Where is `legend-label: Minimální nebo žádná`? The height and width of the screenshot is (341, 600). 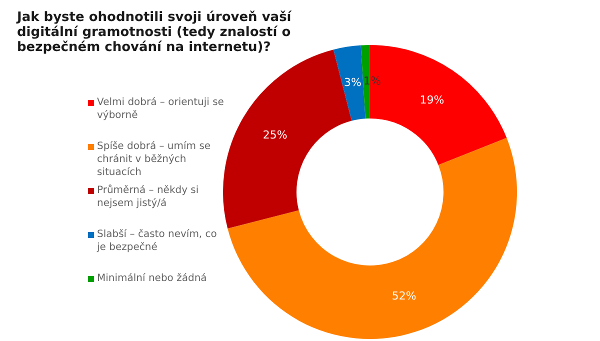
legend-label: Minimální nebo žádná is located at coordinates (152, 278).